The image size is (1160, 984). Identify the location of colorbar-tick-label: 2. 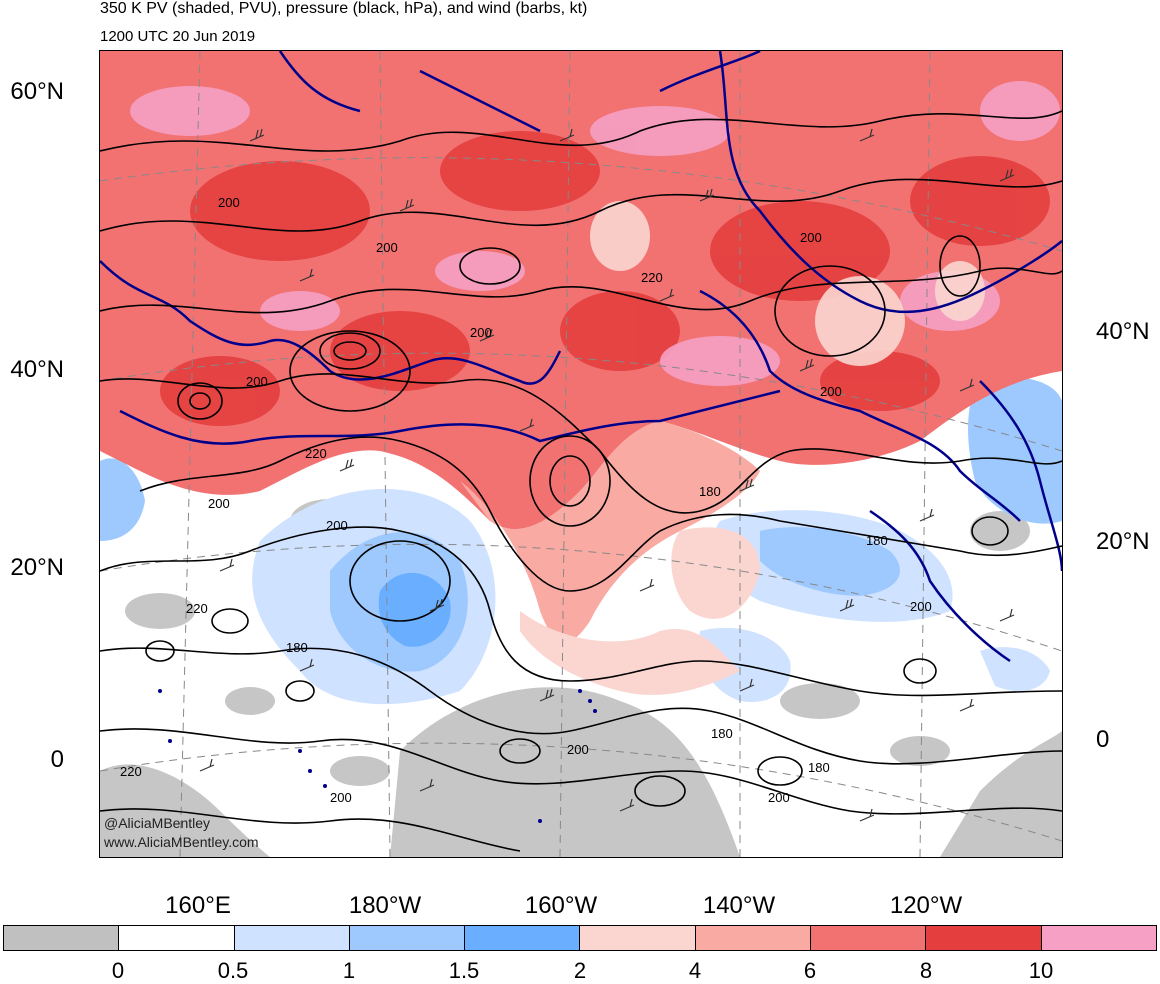
(580, 970).